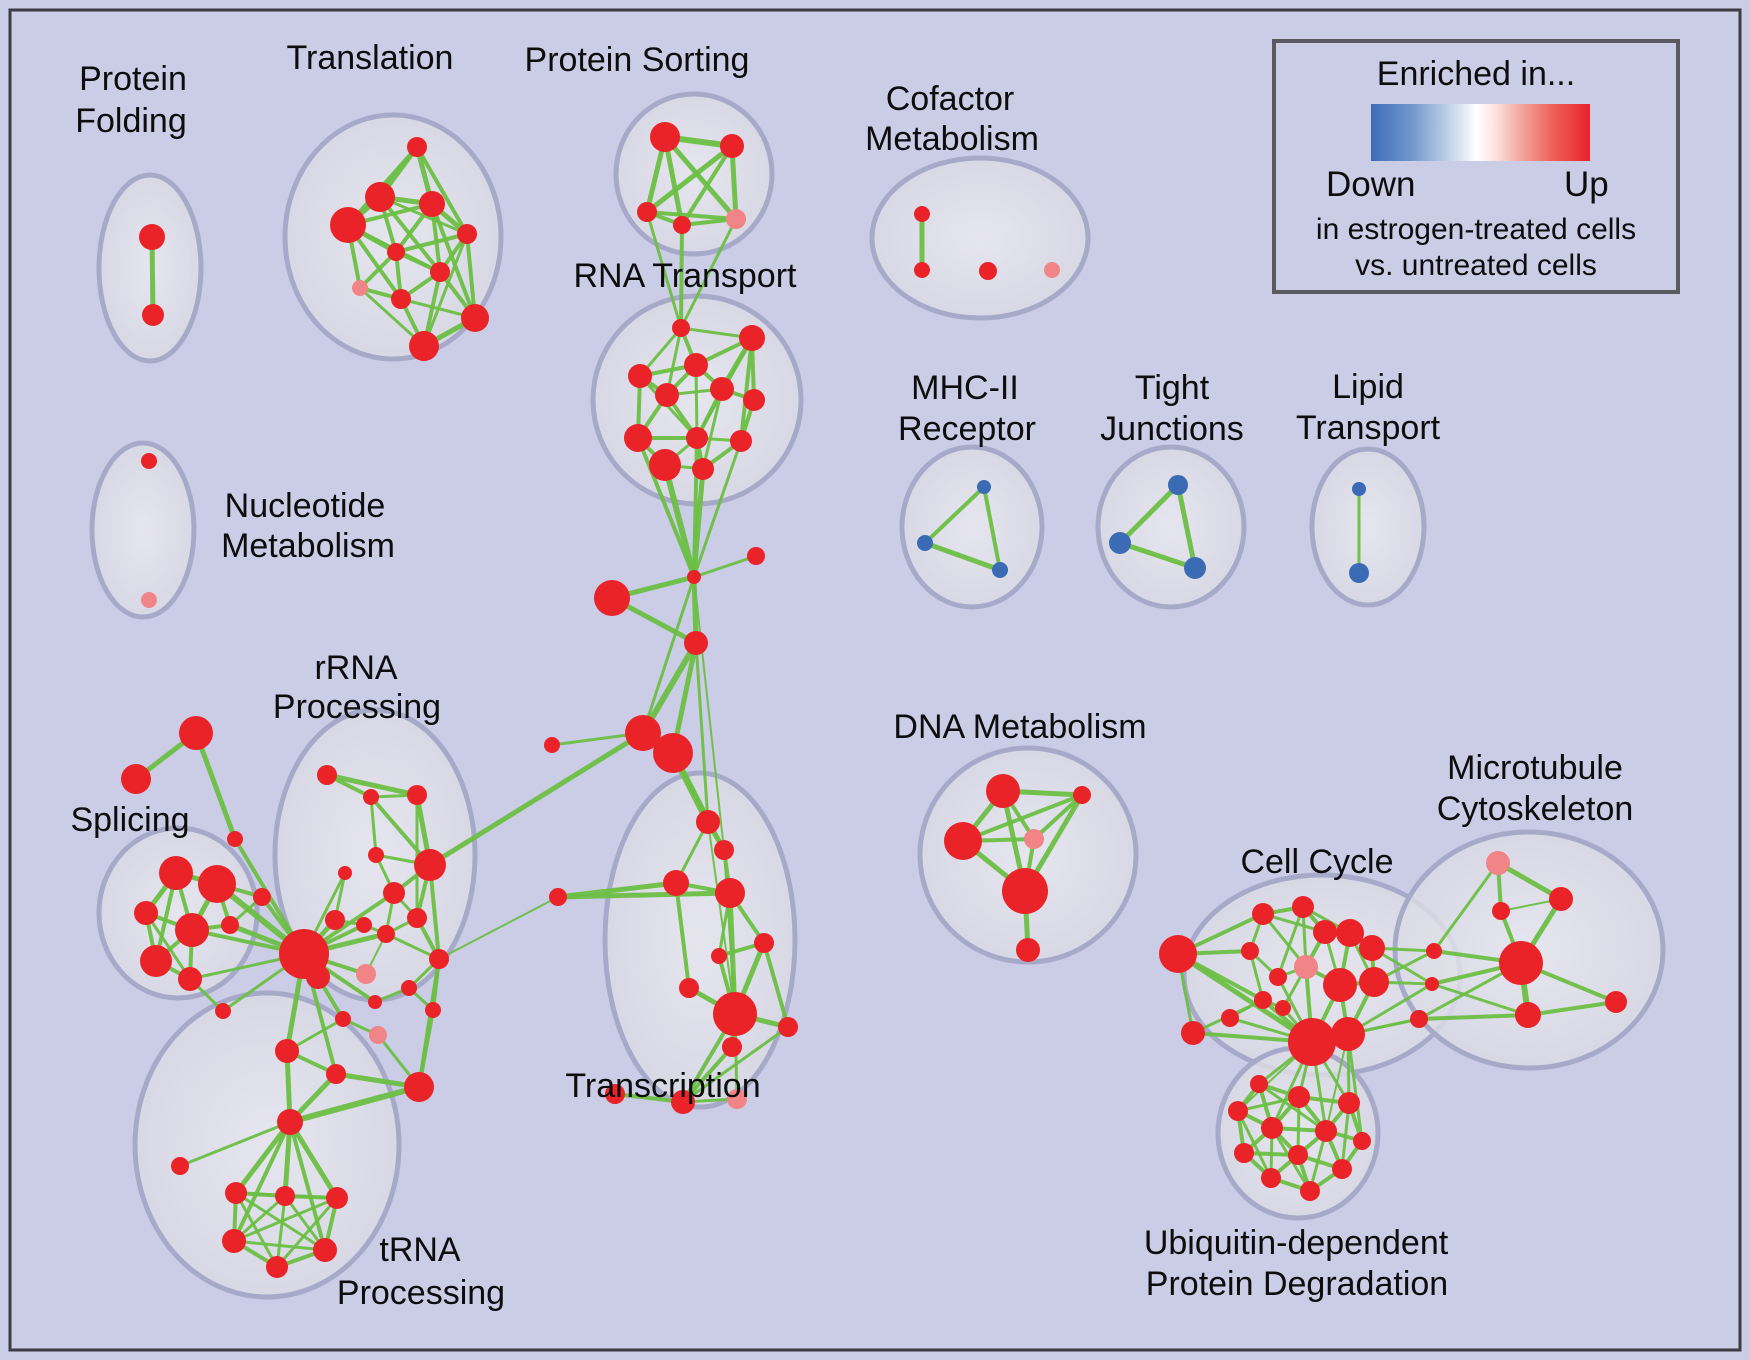 The image size is (1750, 1360). I want to click on graph-node-c17, so click(1230, 1018).